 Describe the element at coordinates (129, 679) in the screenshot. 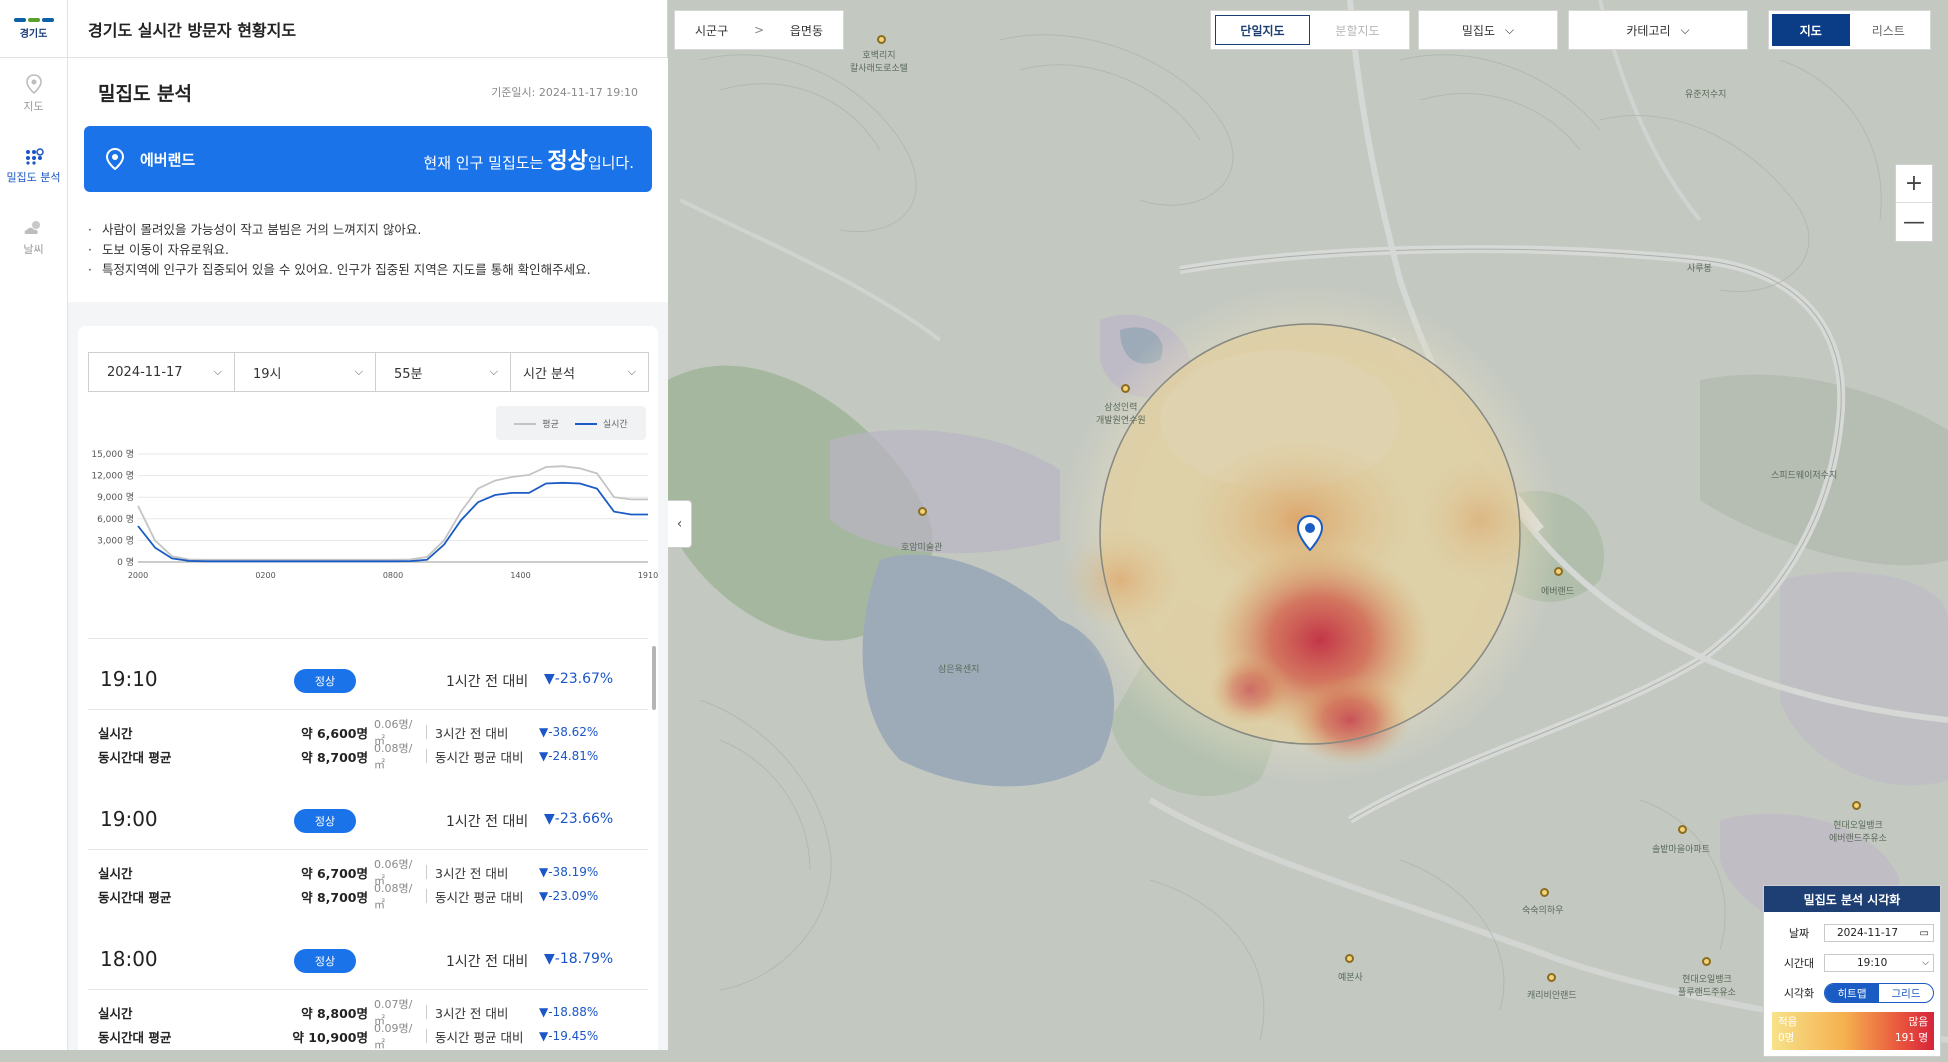

I see `entry-time: 19:10` at that location.